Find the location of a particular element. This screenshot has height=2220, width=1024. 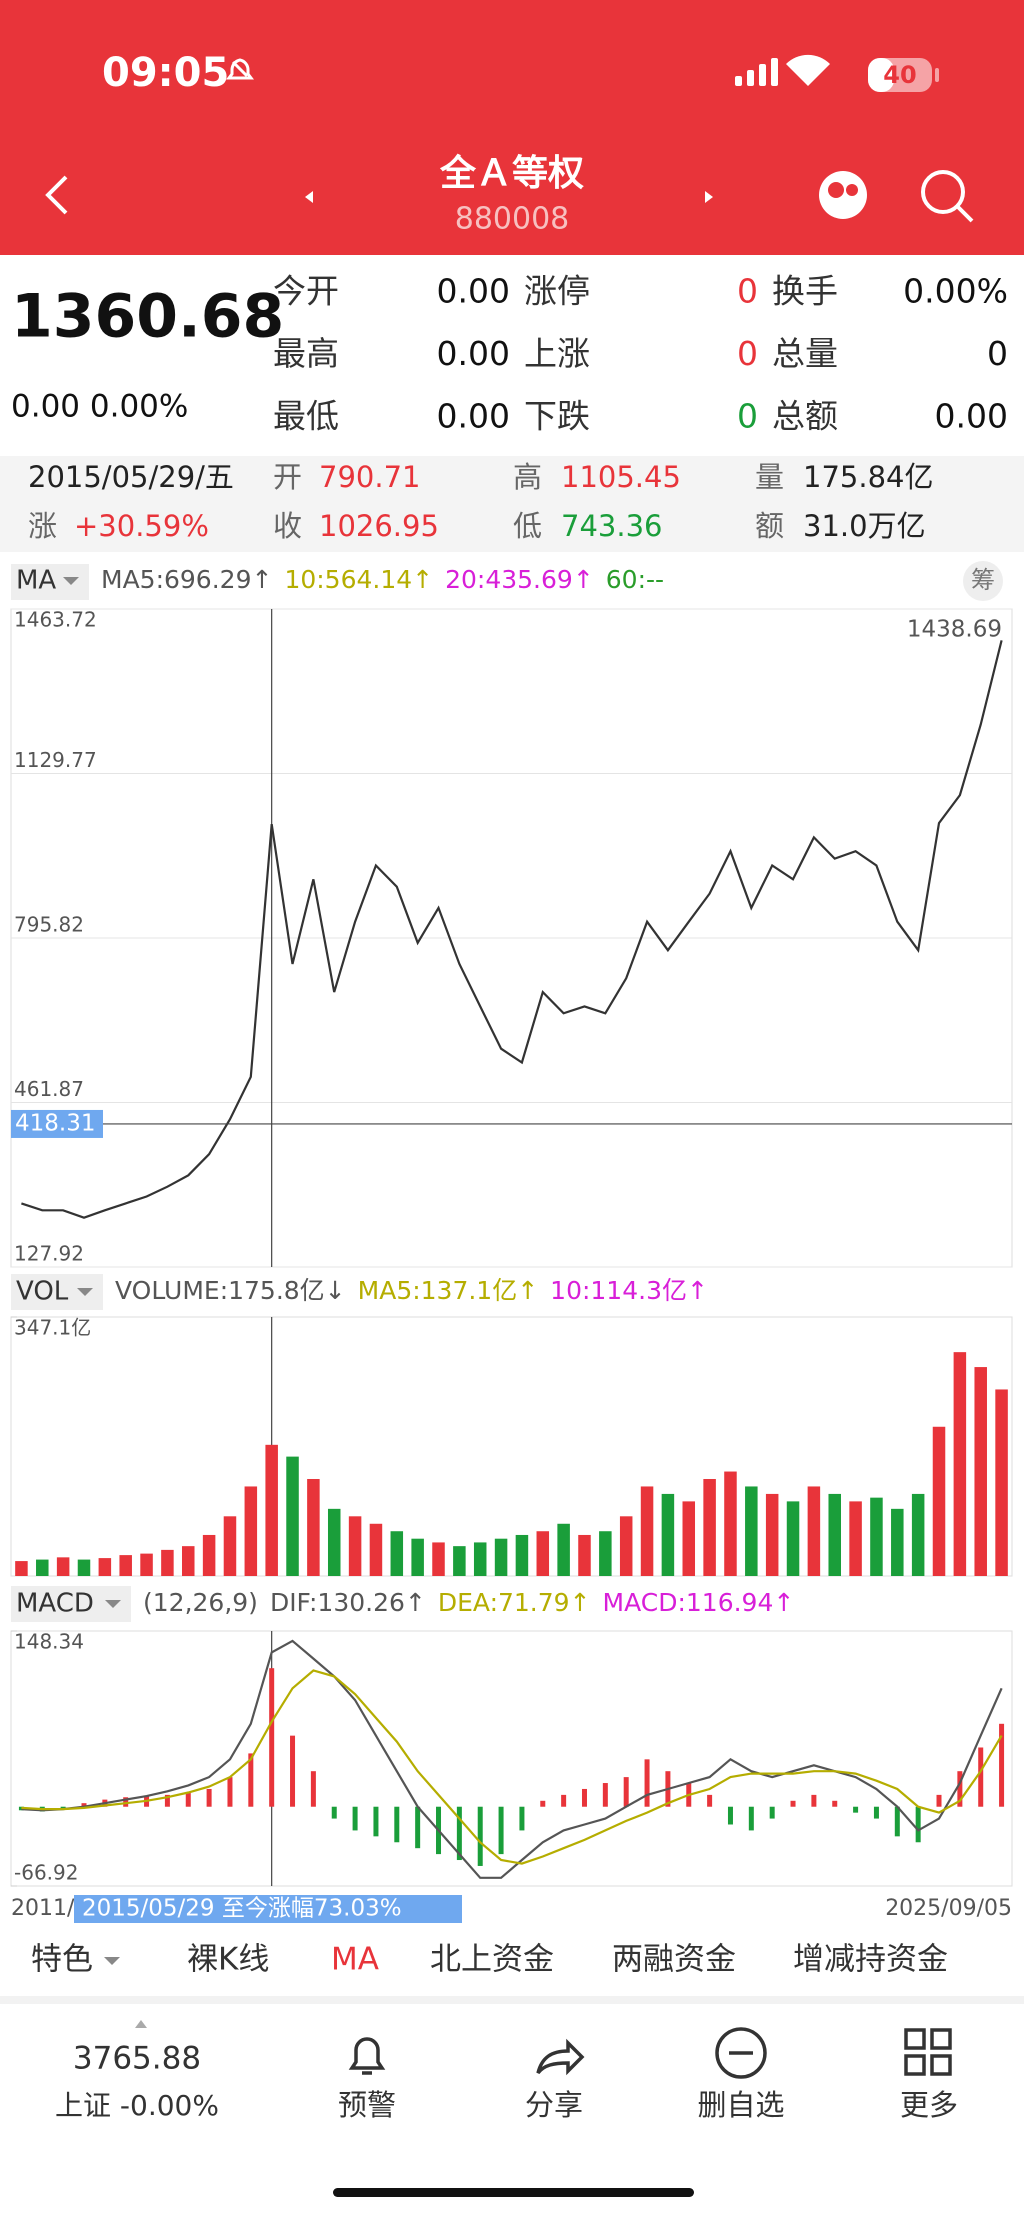

indicator-name: MACD is located at coordinates (55, 1604).